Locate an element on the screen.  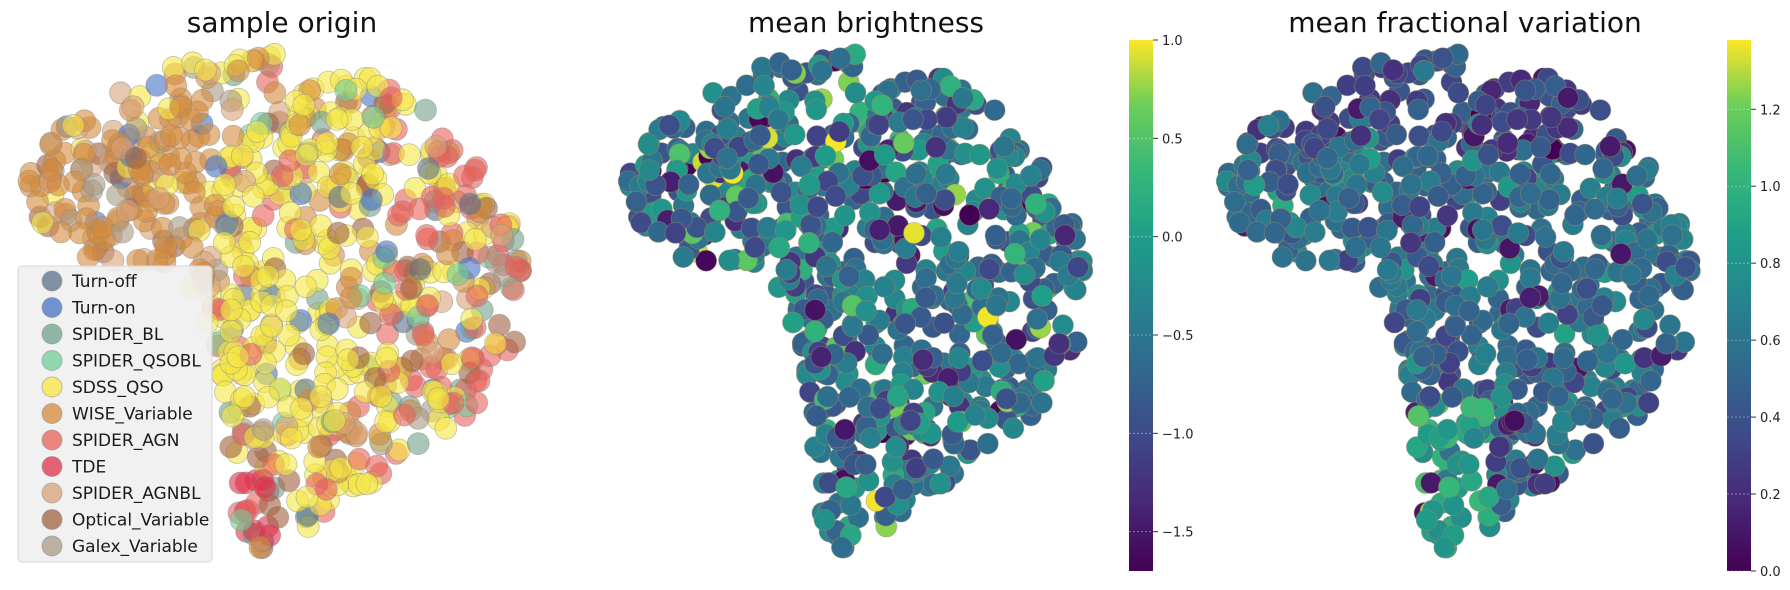
colorbar-tick-label: 0.0 is located at coordinates (1172, 238).